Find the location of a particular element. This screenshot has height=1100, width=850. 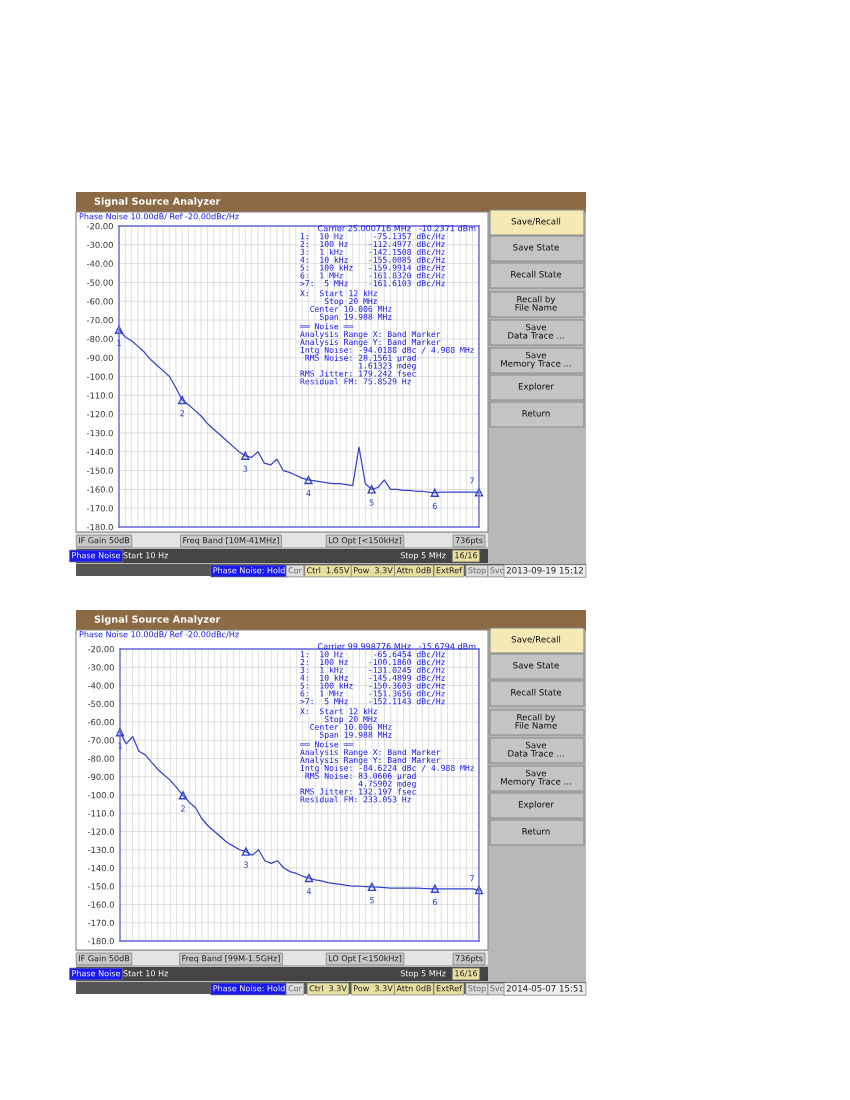

text: Attn 0dB is located at coordinates (413, 988).